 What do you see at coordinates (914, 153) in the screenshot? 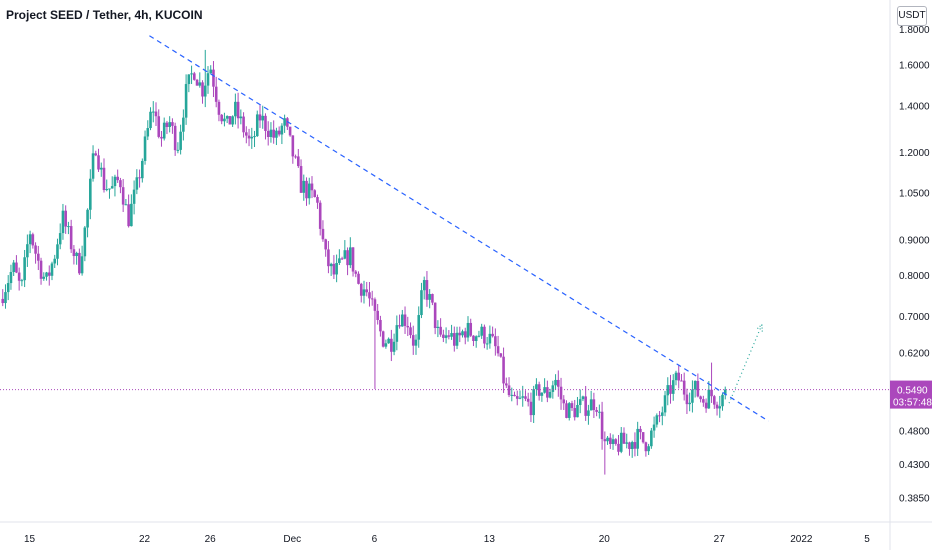
I see `price-tick-label: 1.2000` at bounding box center [914, 153].